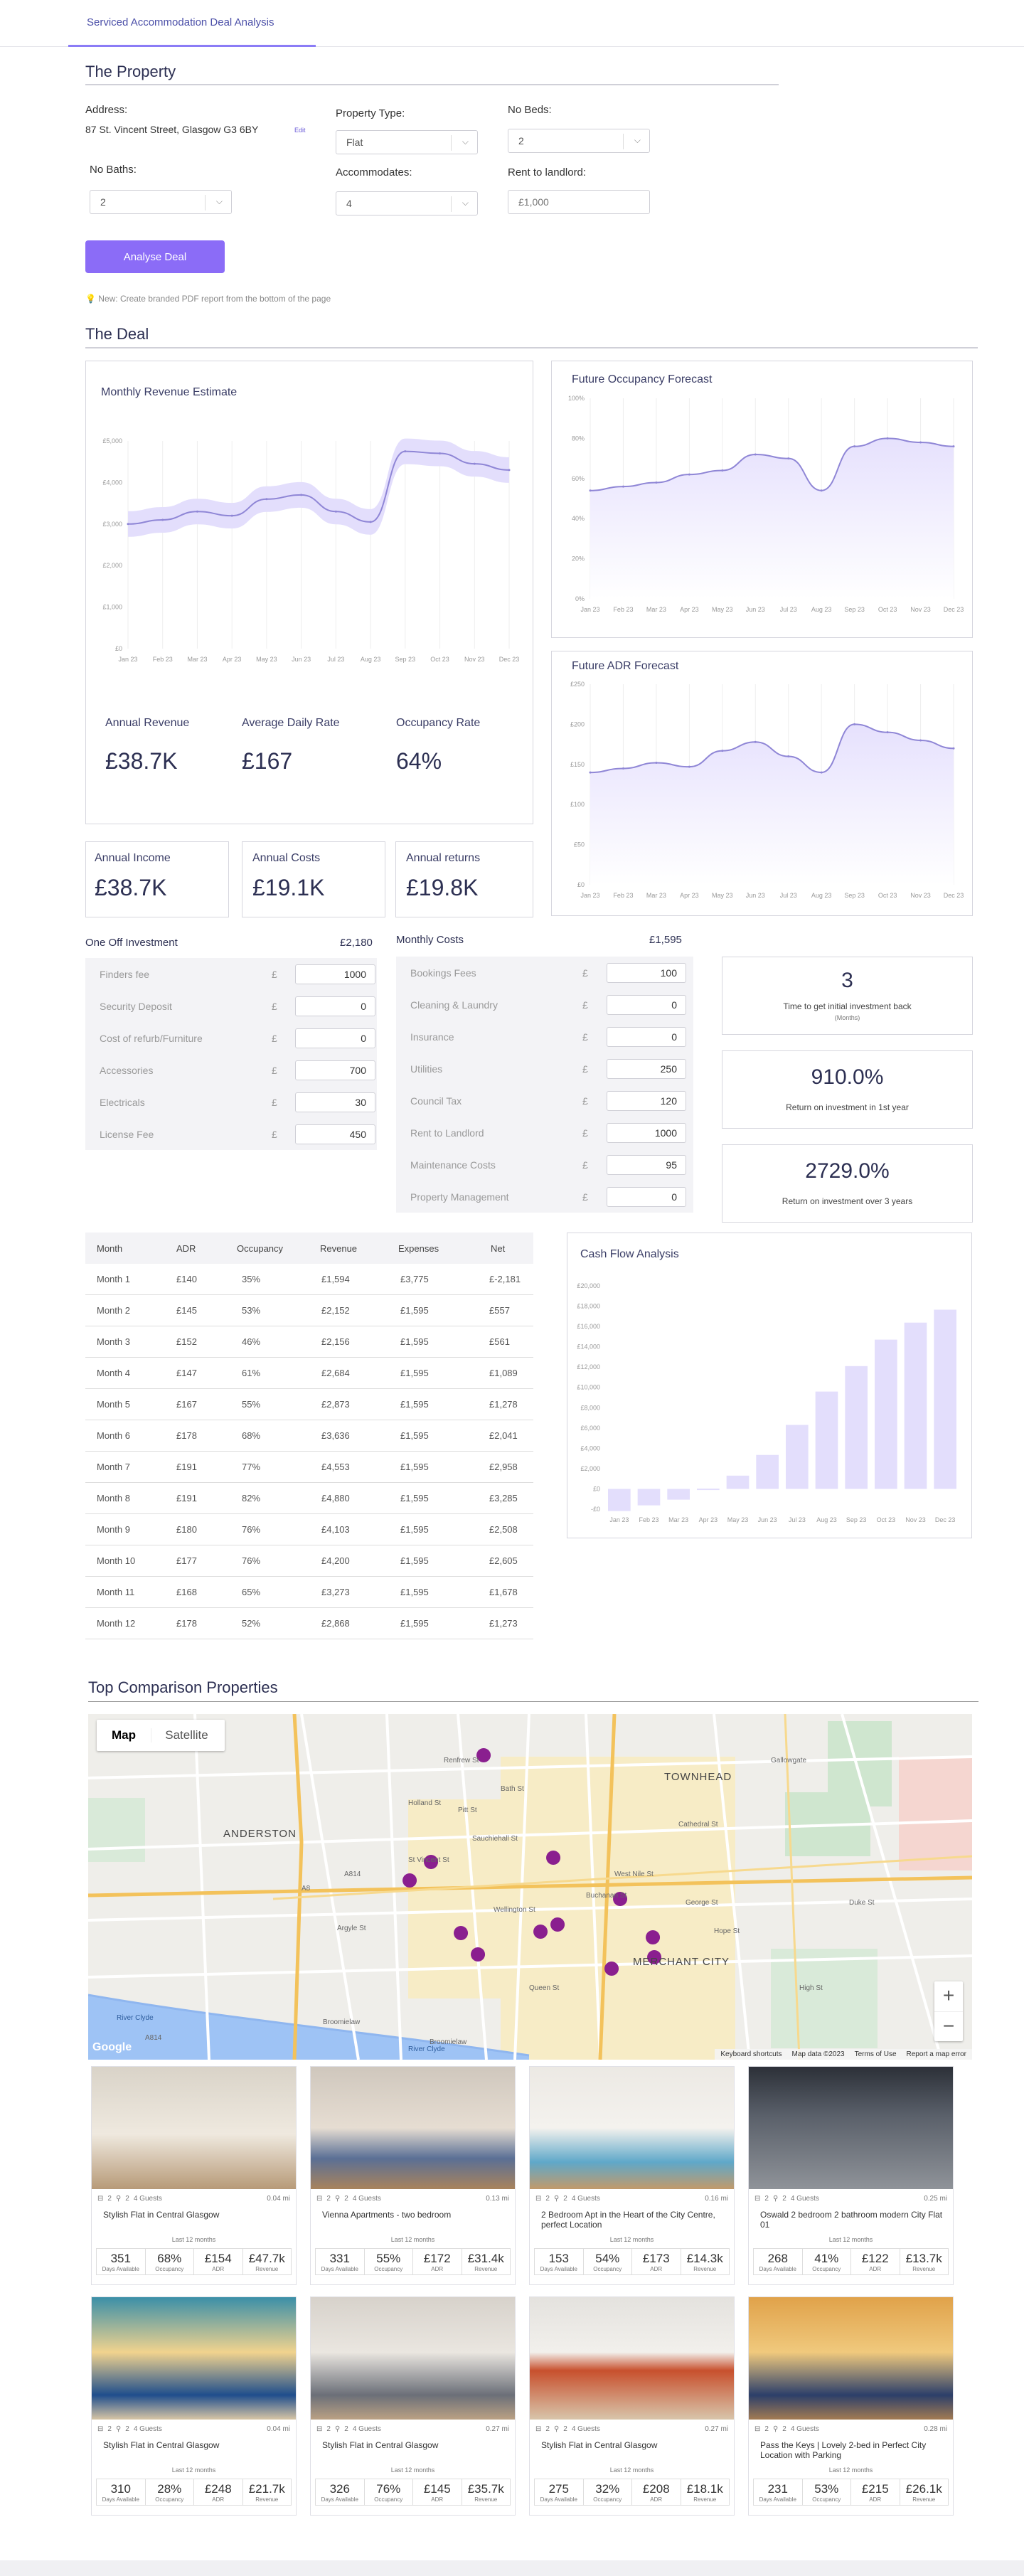 This screenshot has width=1024, height=2576. What do you see at coordinates (407, 203) in the screenshot?
I see `accommodates-select: 4 ⌵` at bounding box center [407, 203].